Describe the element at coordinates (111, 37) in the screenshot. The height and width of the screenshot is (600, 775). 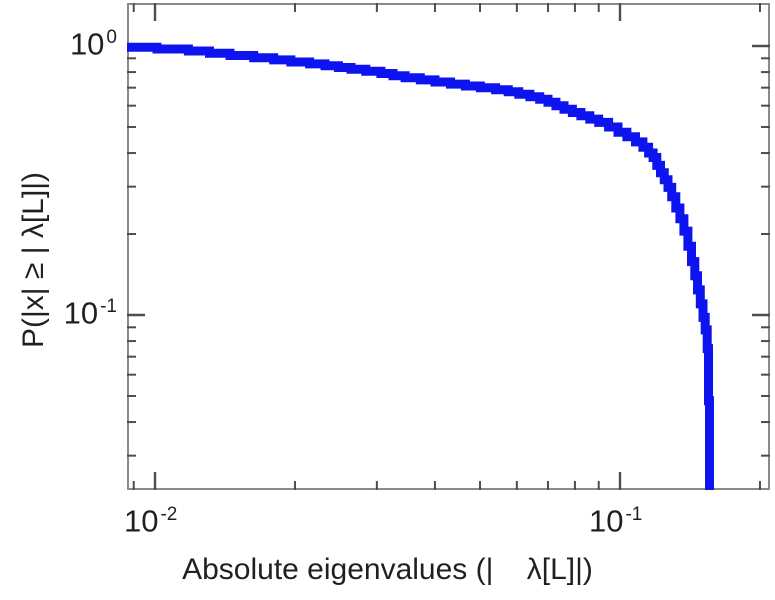
I see `y-tick-1e0-exponent: 0` at that location.